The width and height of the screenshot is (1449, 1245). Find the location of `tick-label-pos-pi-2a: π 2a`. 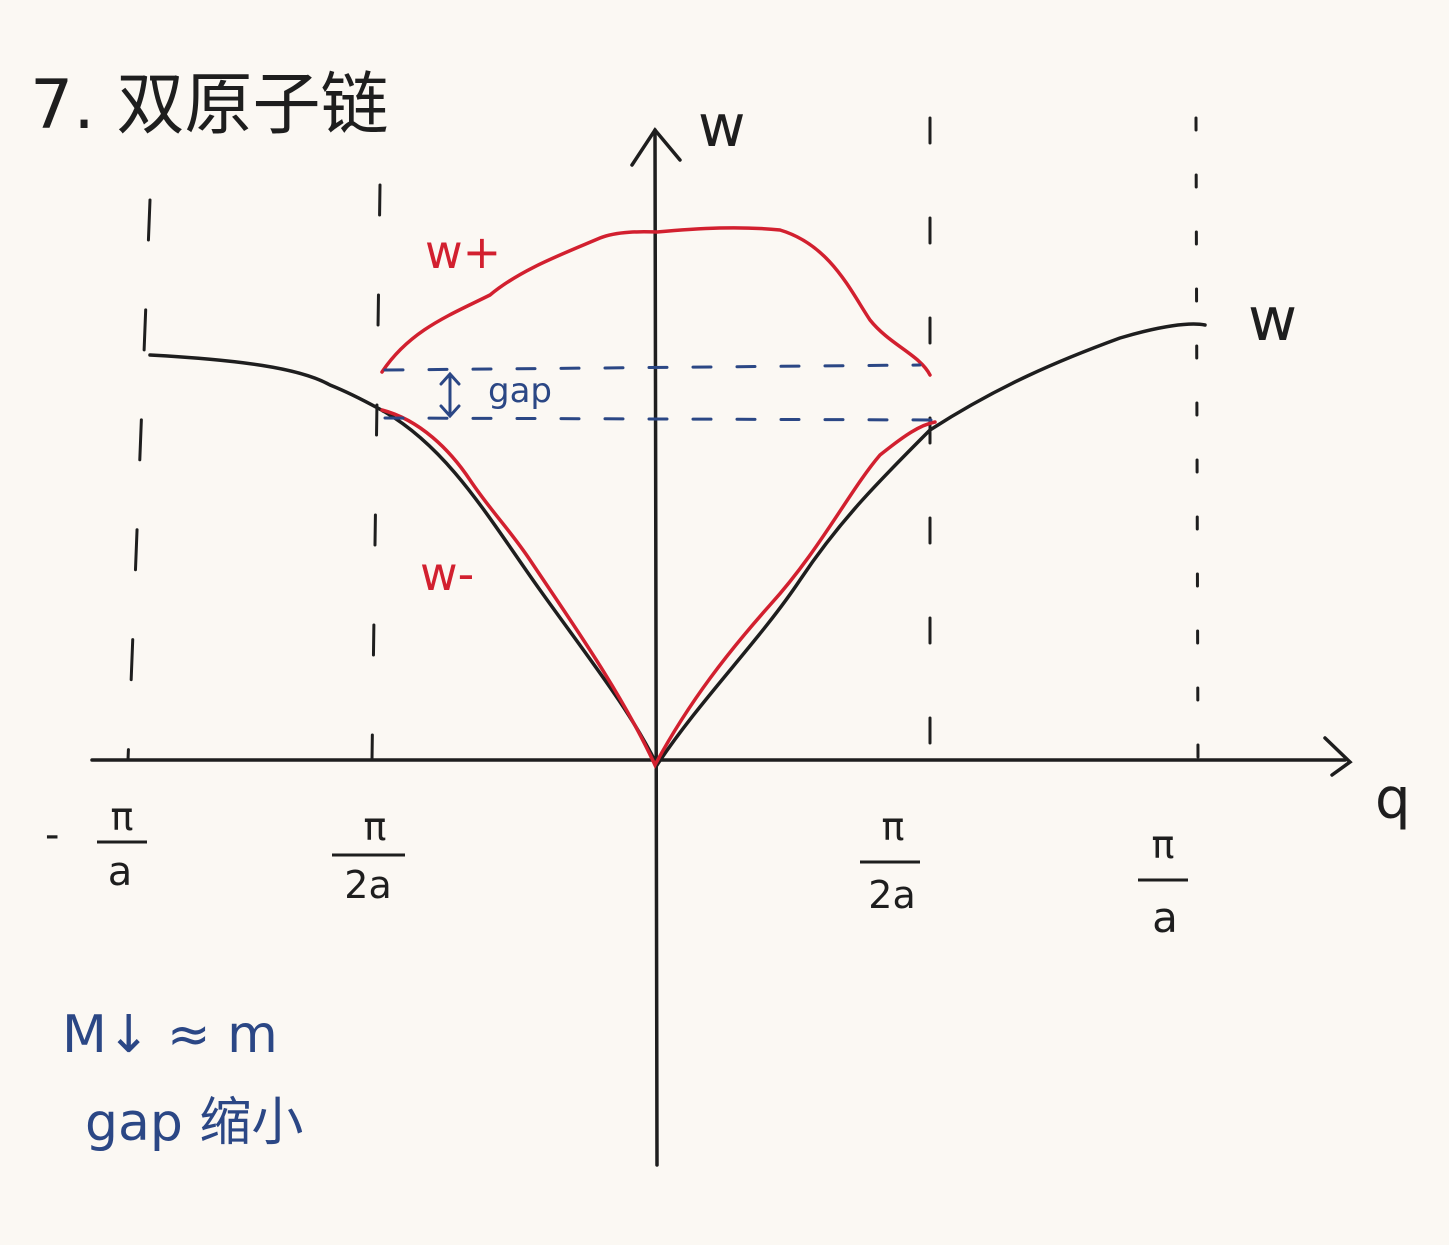

tick-label-pos-pi-2a: π 2a is located at coordinates (890, 861).